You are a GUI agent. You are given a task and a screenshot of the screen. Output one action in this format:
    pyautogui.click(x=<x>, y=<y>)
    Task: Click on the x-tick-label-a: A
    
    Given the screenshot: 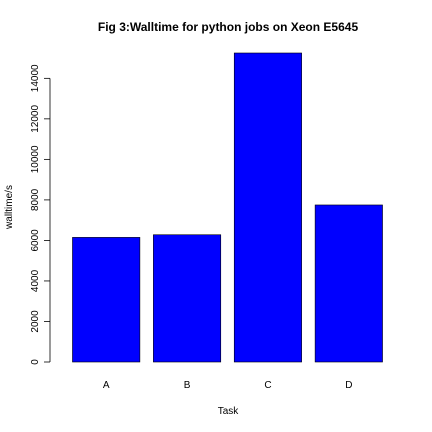 What is the action you would take?
    pyautogui.click(x=106, y=385)
    